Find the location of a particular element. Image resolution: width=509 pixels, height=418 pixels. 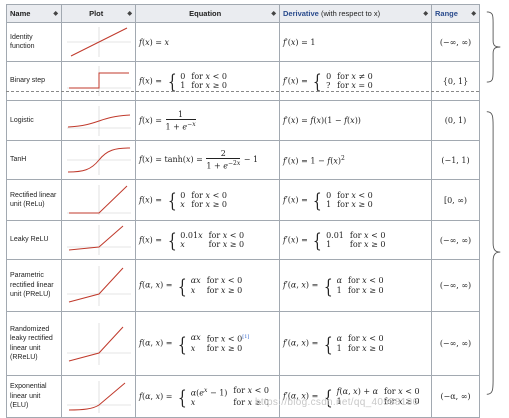

derivative-cell: f′(x) = f(x)(1 − f(x)) is located at coordinates (355, 120).